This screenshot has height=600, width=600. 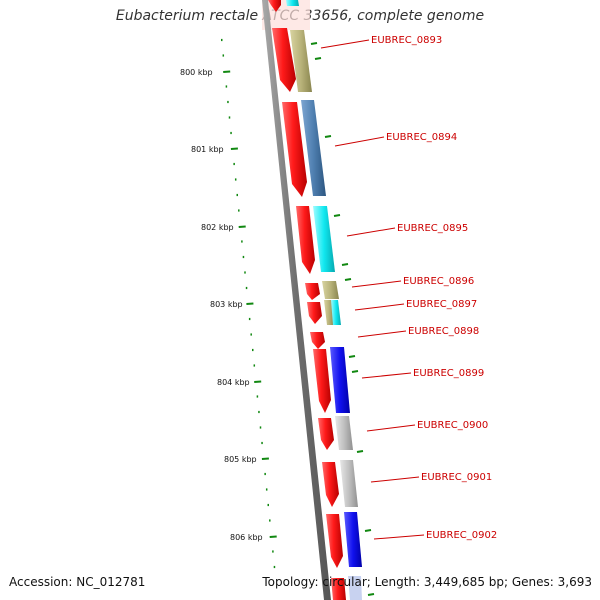 I want to click on gene-blue-partial, so click(x=355, y=588).